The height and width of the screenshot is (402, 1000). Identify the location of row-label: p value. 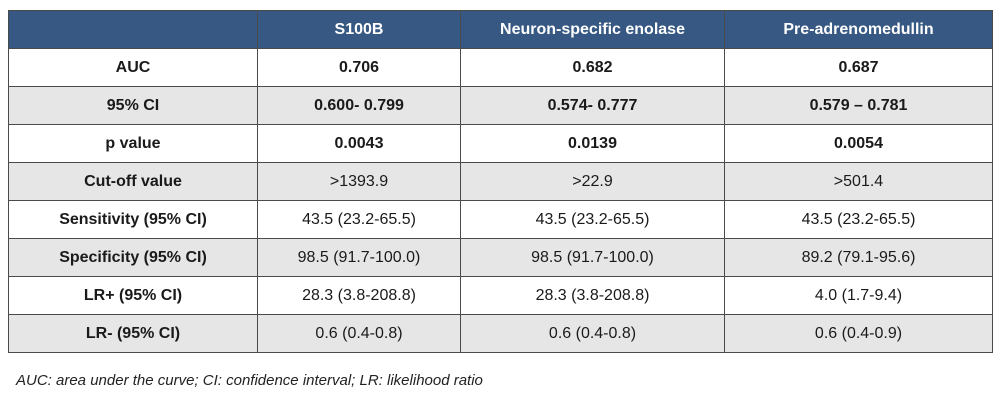
(133, 143).